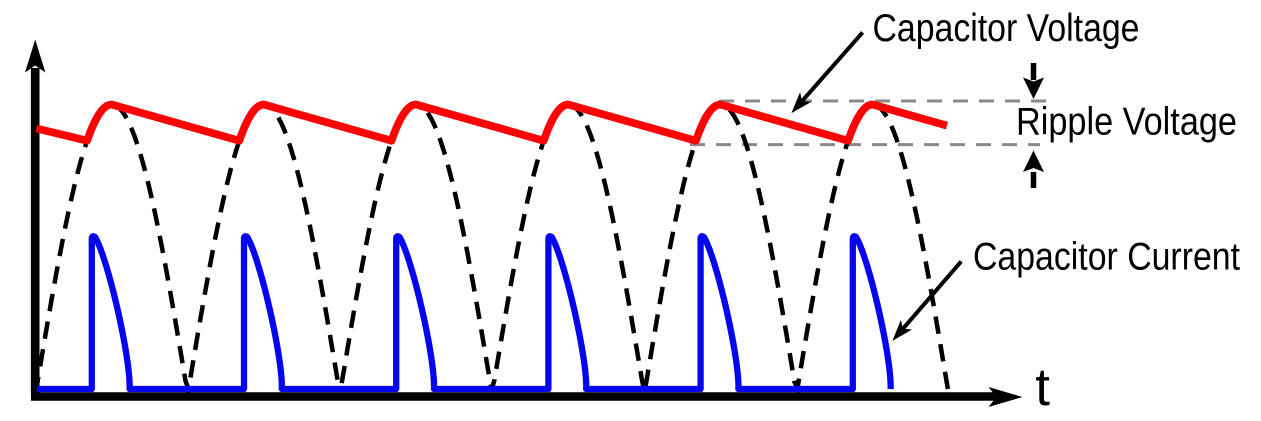 This screenshot has width=1261, height=421. I want to click on svg-text: Ripple Voltage, so click(1126, 122).